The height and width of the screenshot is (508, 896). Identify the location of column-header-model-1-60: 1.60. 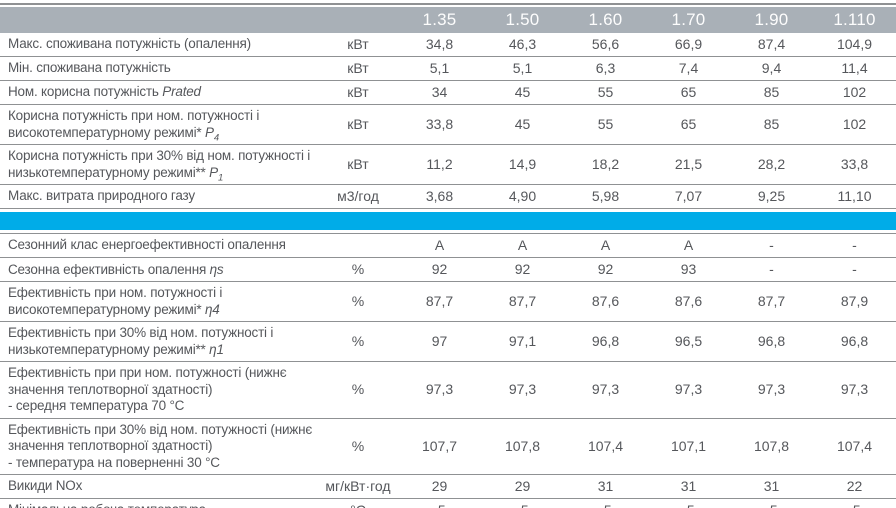
(605, 20).